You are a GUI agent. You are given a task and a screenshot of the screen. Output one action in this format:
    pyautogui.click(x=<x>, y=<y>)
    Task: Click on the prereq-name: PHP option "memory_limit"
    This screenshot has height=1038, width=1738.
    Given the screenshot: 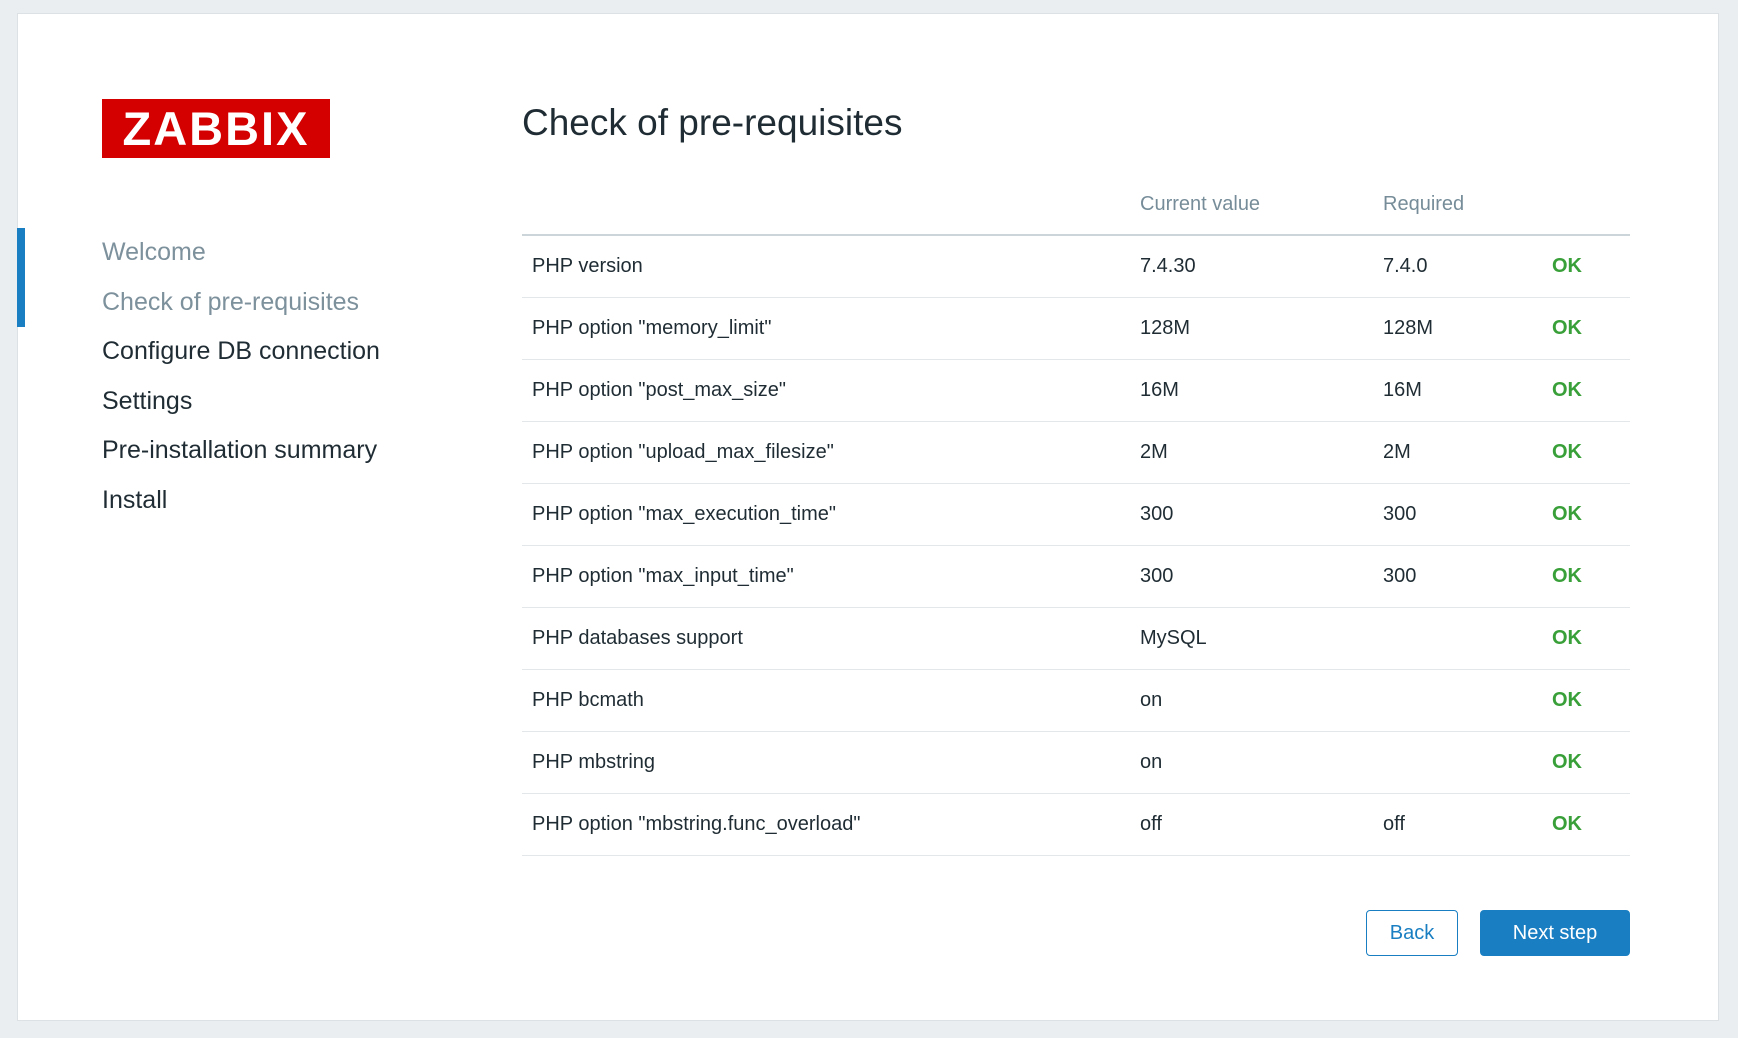 What is the action you would take?
    pyautogui.click(x=652, y=328)
    